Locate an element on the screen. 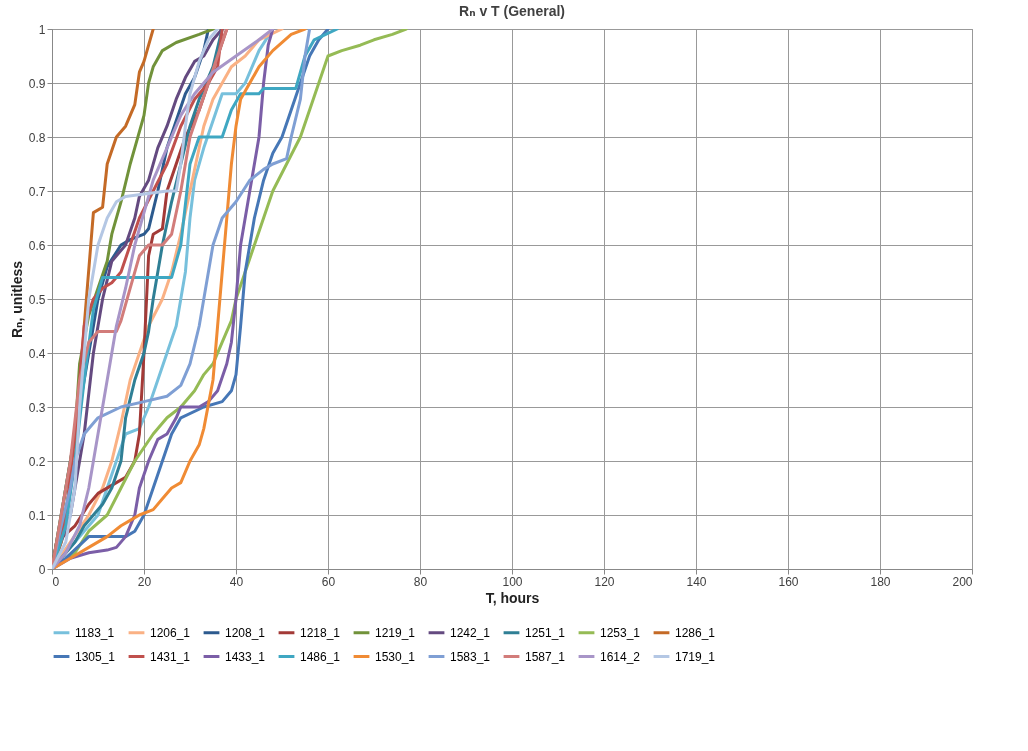 The height and width of the screenshot is (751, 1028). y-tick-label: 0.3 is located at coordinates (37, 407).